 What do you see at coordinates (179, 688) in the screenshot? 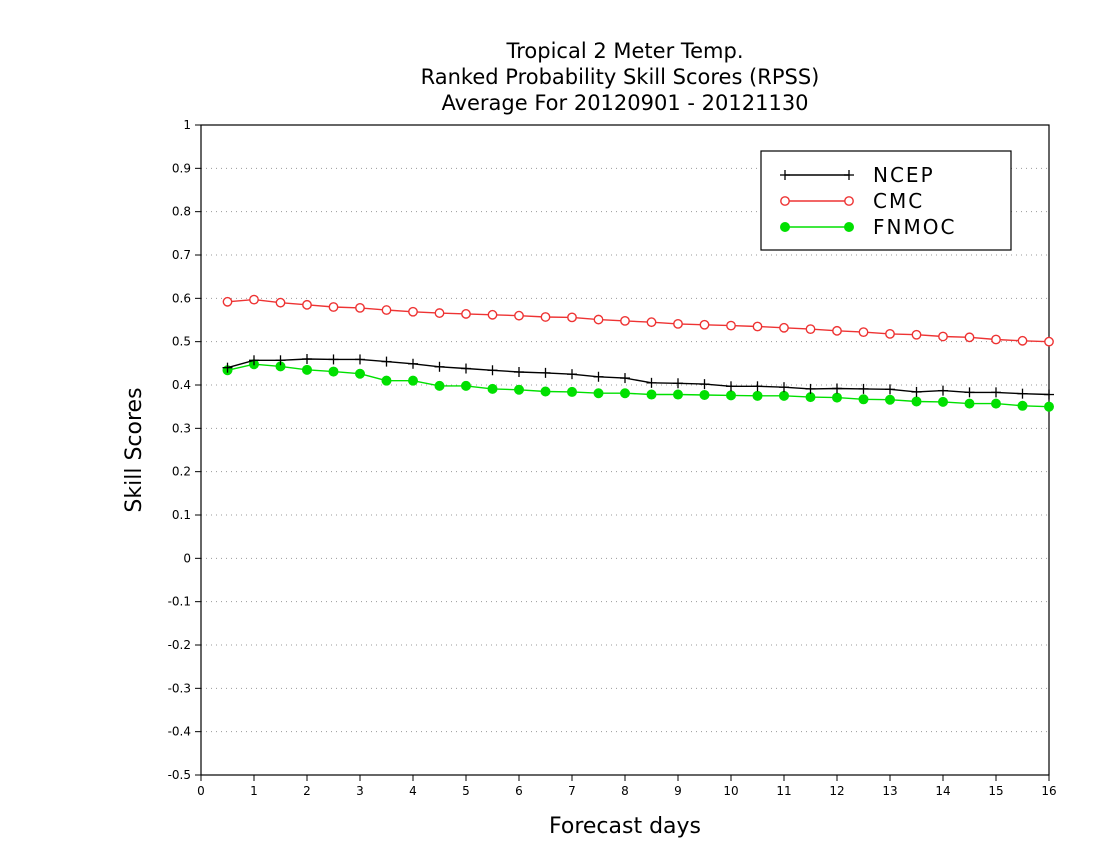
I see `y-tick-label: -0.3` at bounding box center [179, 688].